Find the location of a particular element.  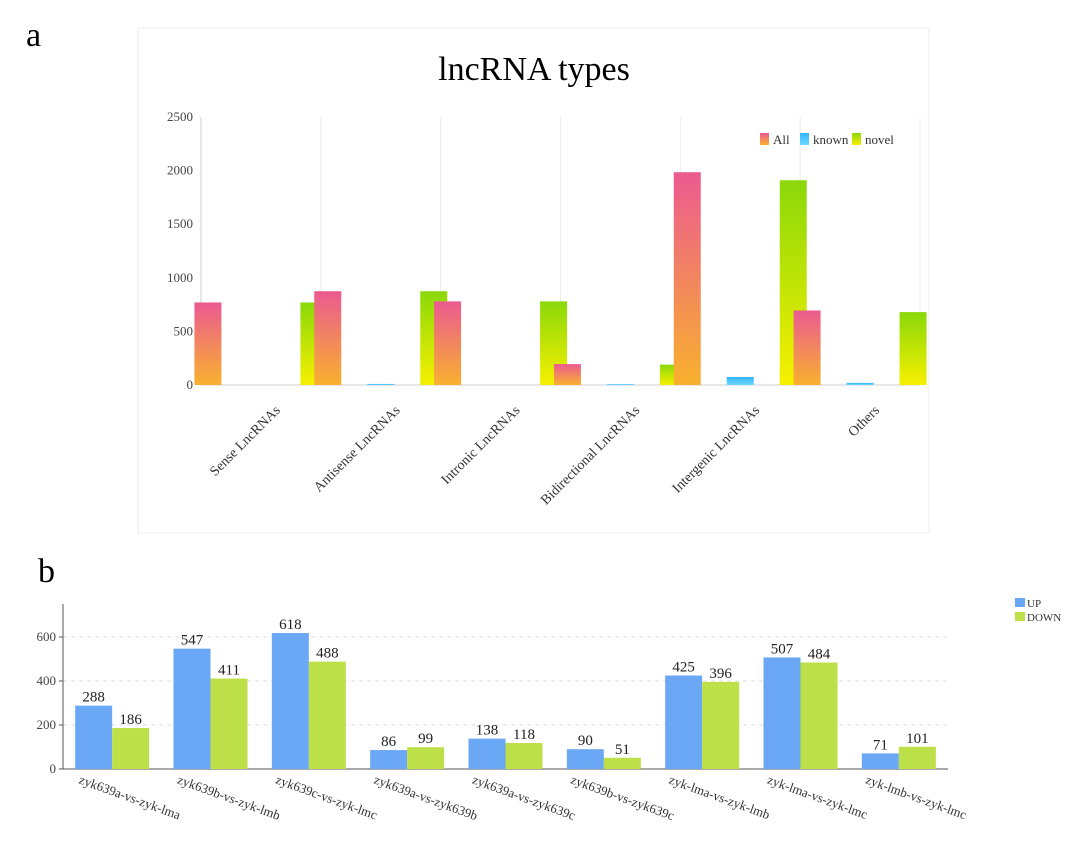

chart-b-data-label-down-3: 488 is located at coordinates (327, 654).